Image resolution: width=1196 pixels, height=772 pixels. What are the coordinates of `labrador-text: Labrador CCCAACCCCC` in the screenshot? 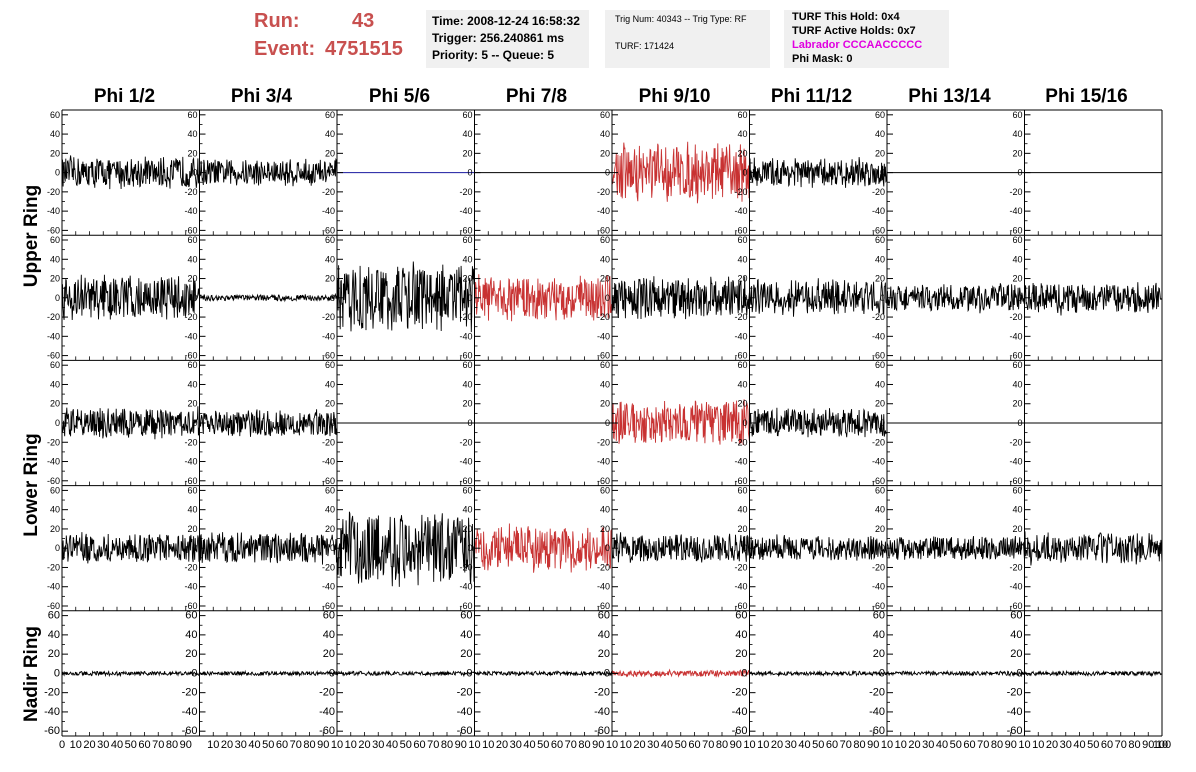 It's located at (857, 45).